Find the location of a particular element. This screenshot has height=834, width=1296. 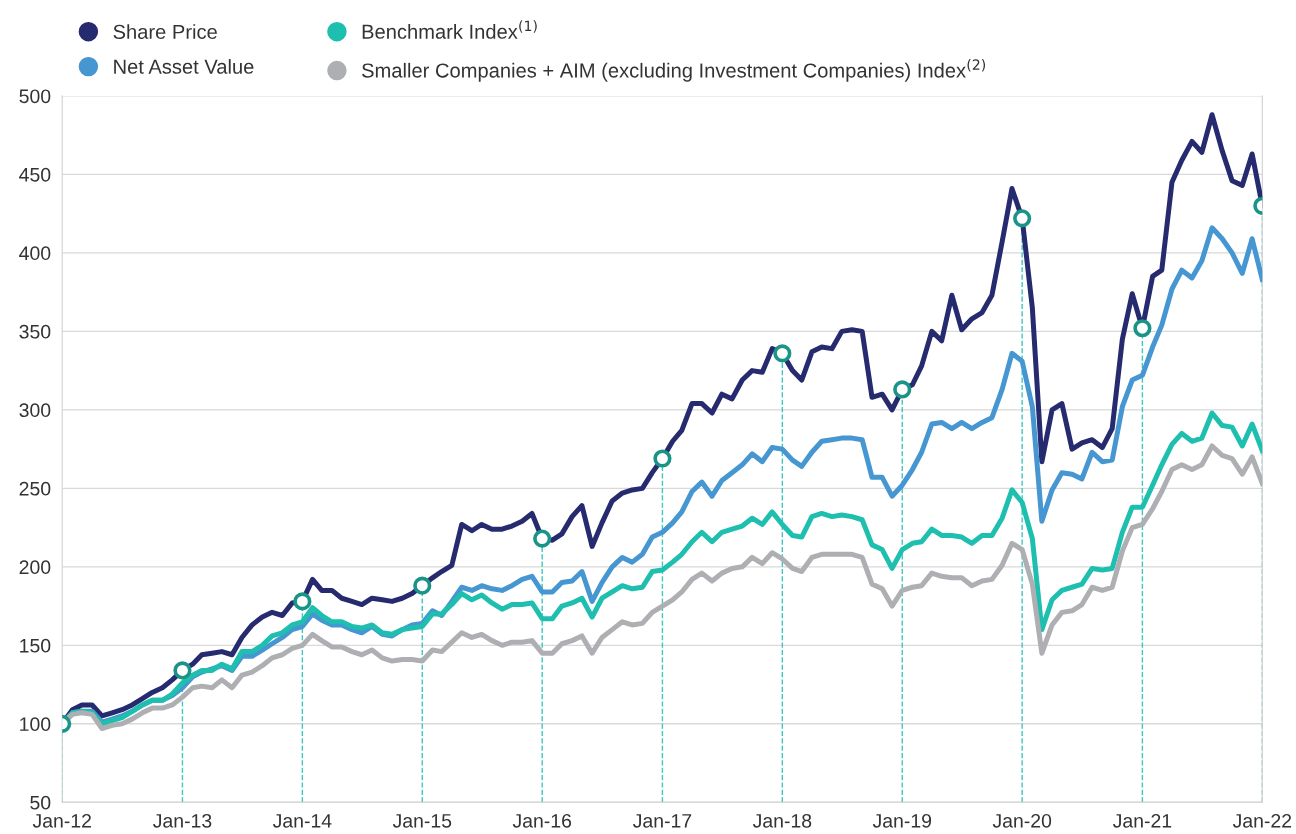

y-tick-label: 200 is located at coordinates (35, 567).